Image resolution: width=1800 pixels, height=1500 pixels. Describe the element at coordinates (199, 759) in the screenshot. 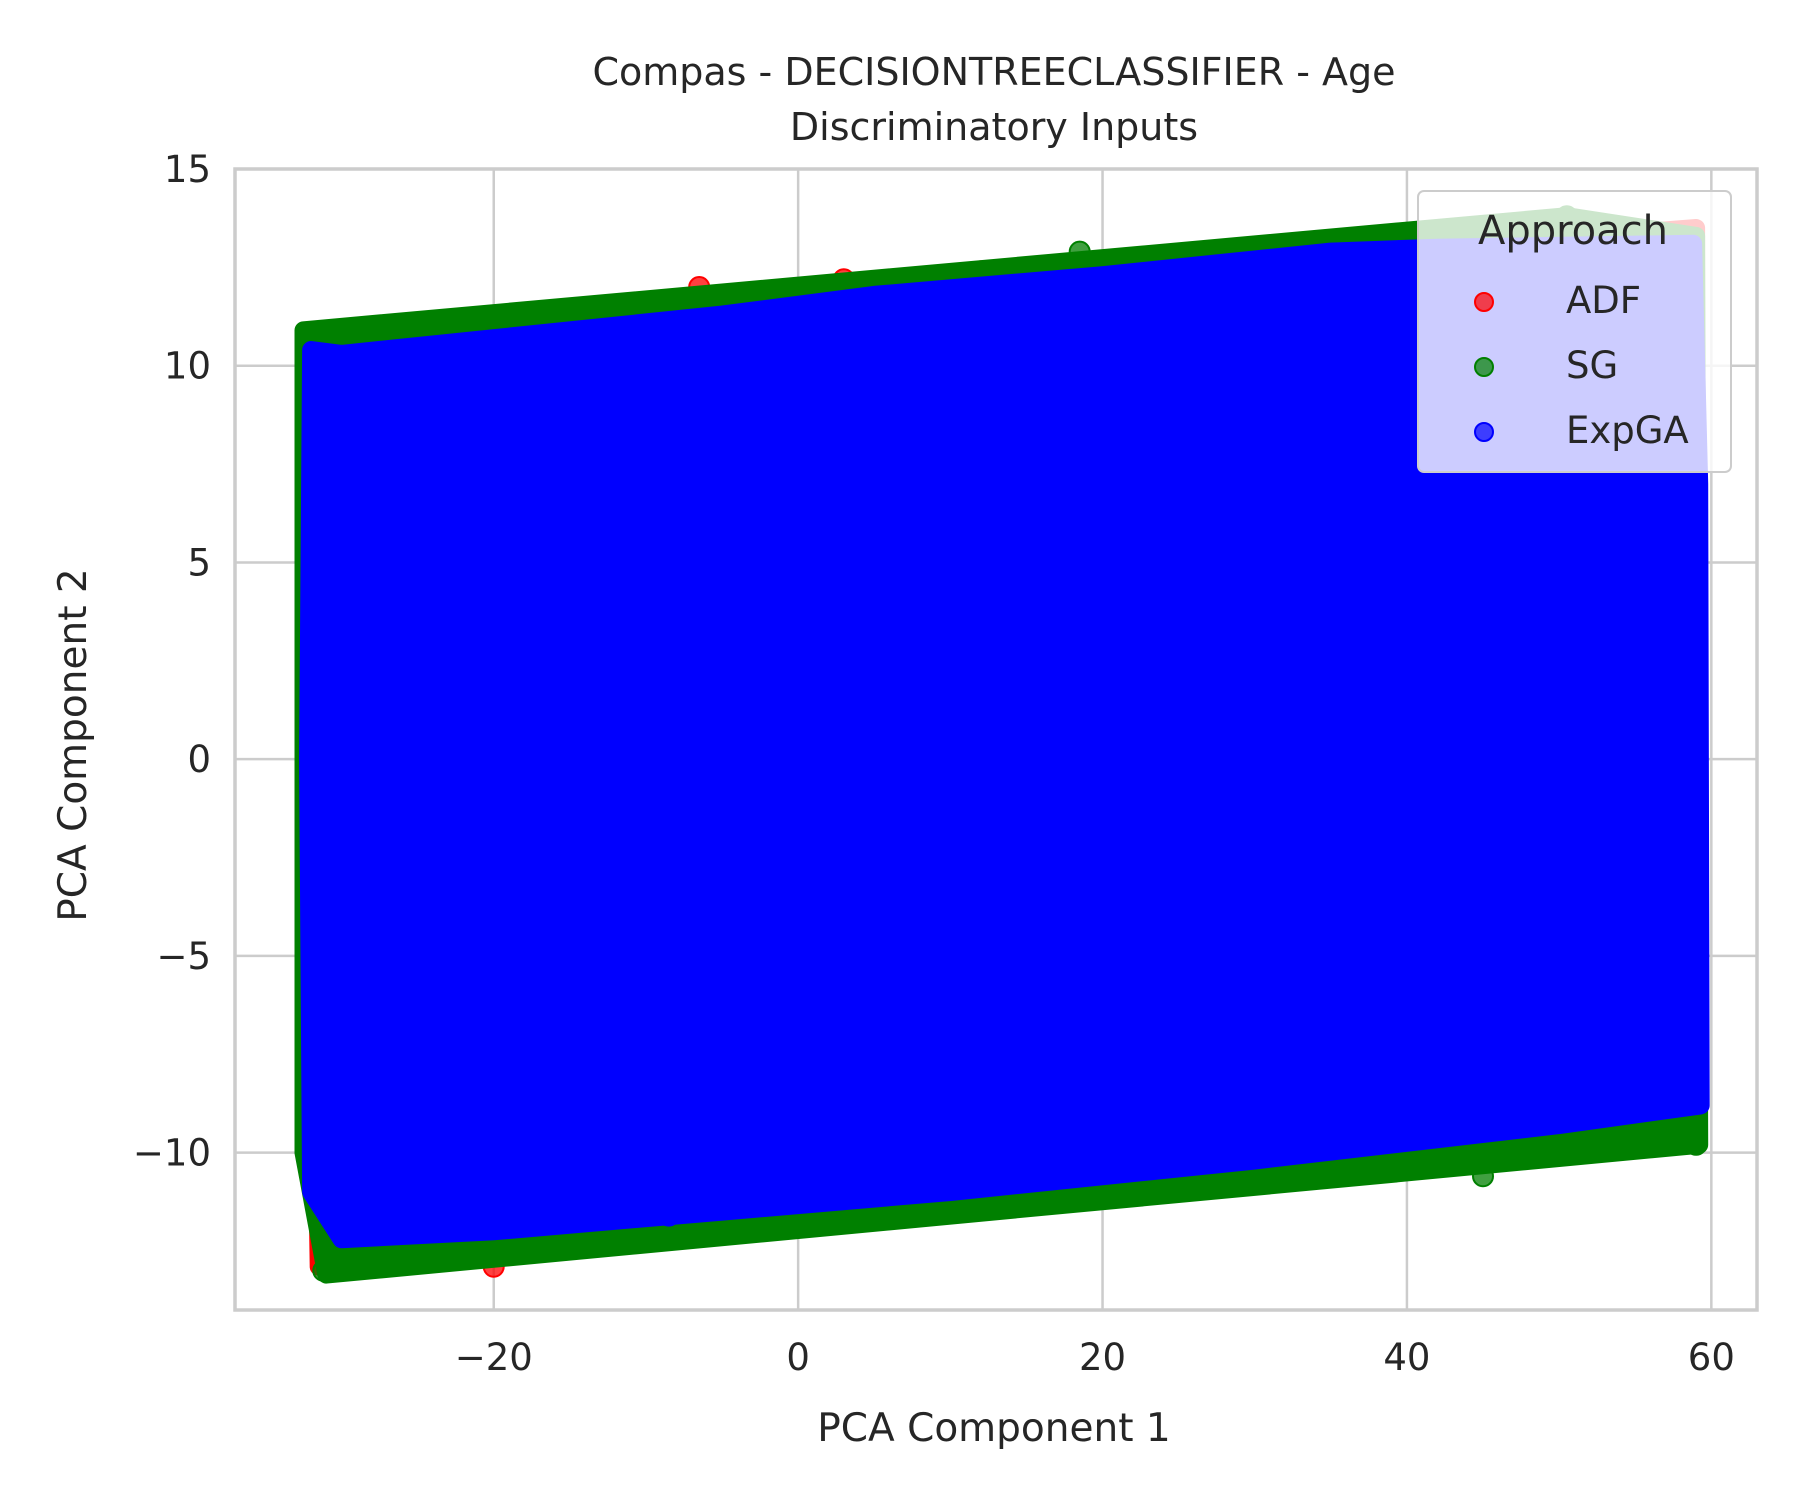

I see `y-tick-label: 0` at that location.